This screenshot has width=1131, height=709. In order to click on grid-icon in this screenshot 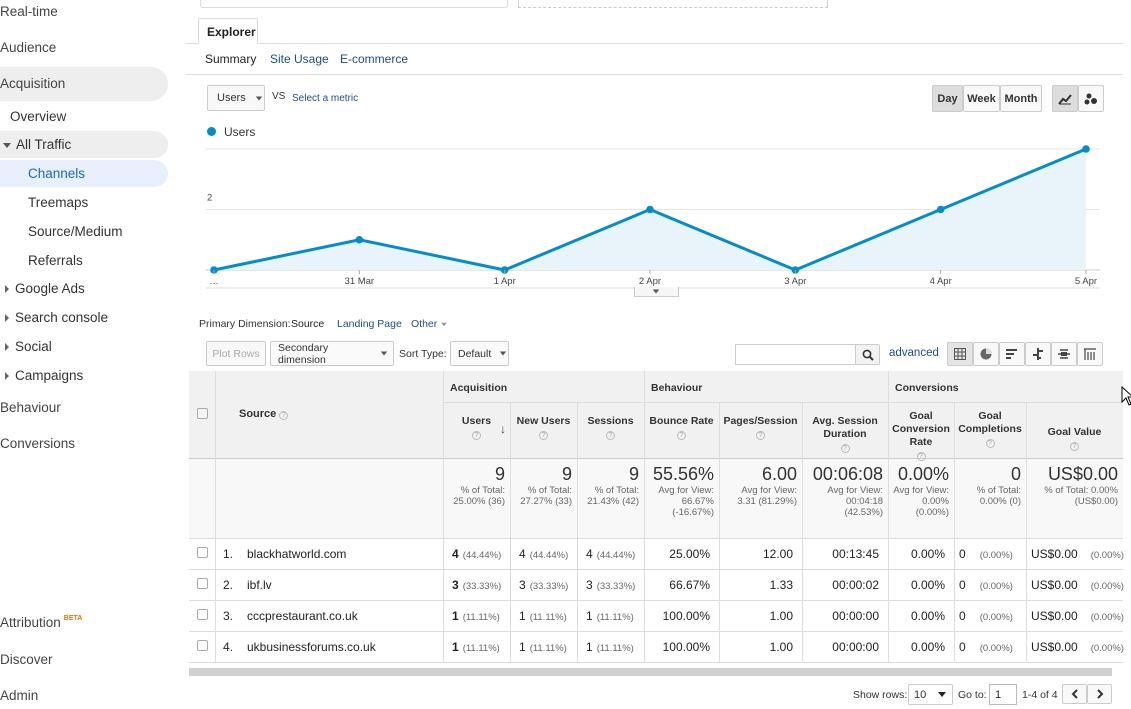, I will do `click(960, 354)`.